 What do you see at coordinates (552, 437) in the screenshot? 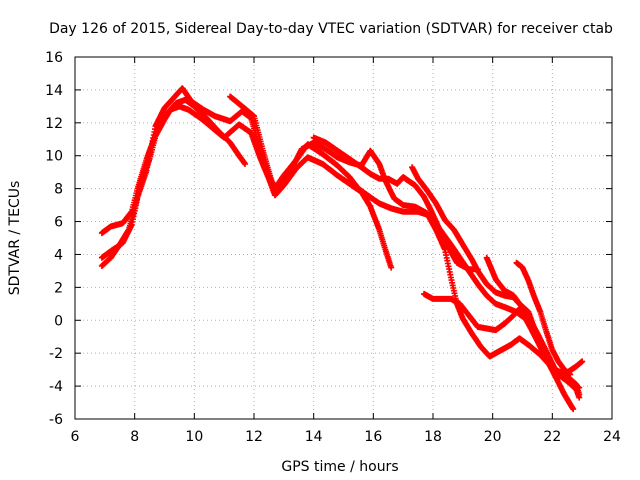
I see `x-tick-label: 22` at bounding box center [552, 437].